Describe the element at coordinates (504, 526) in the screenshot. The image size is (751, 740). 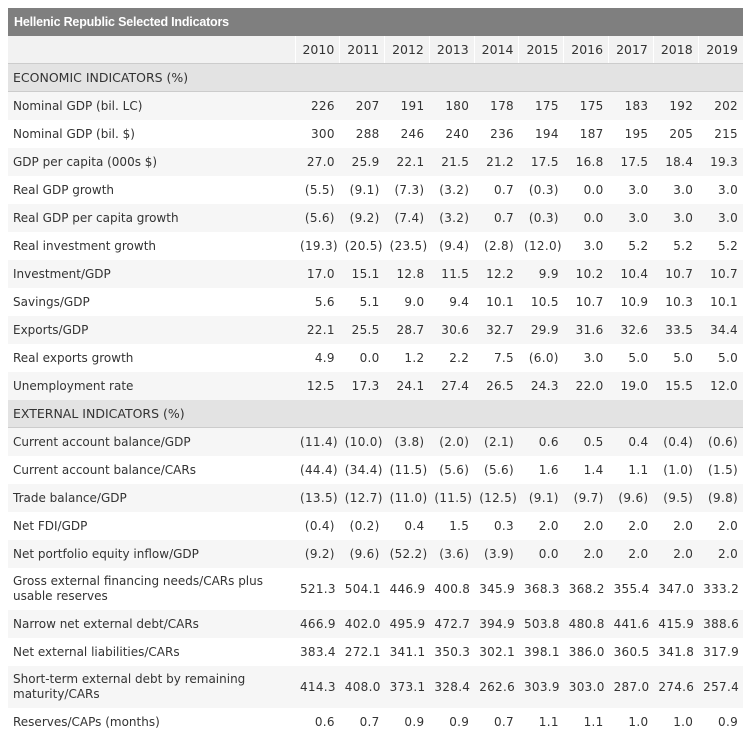
I see `cell-value: 0.3` at that location.